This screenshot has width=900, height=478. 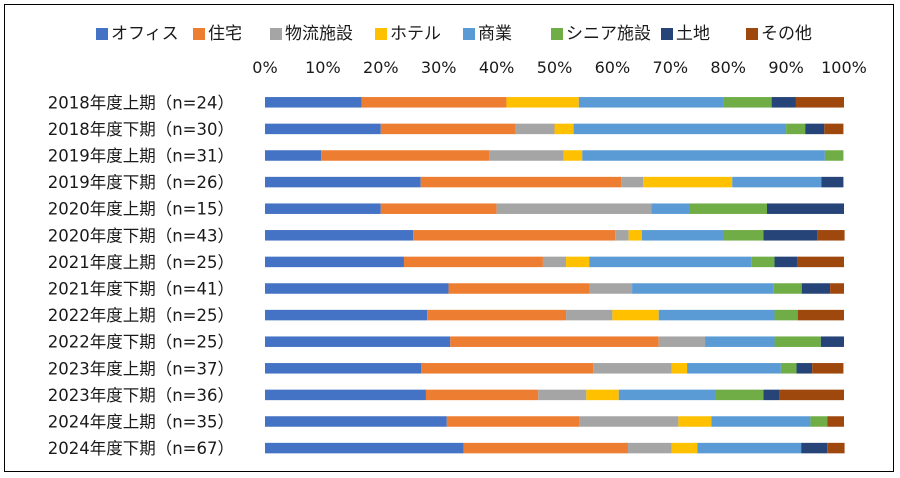 What do you see at coordinates (141, 235) in the screenshot?
I see `category-label-5: 2020年度下期（n=43）` at bounding box center [141, 235].